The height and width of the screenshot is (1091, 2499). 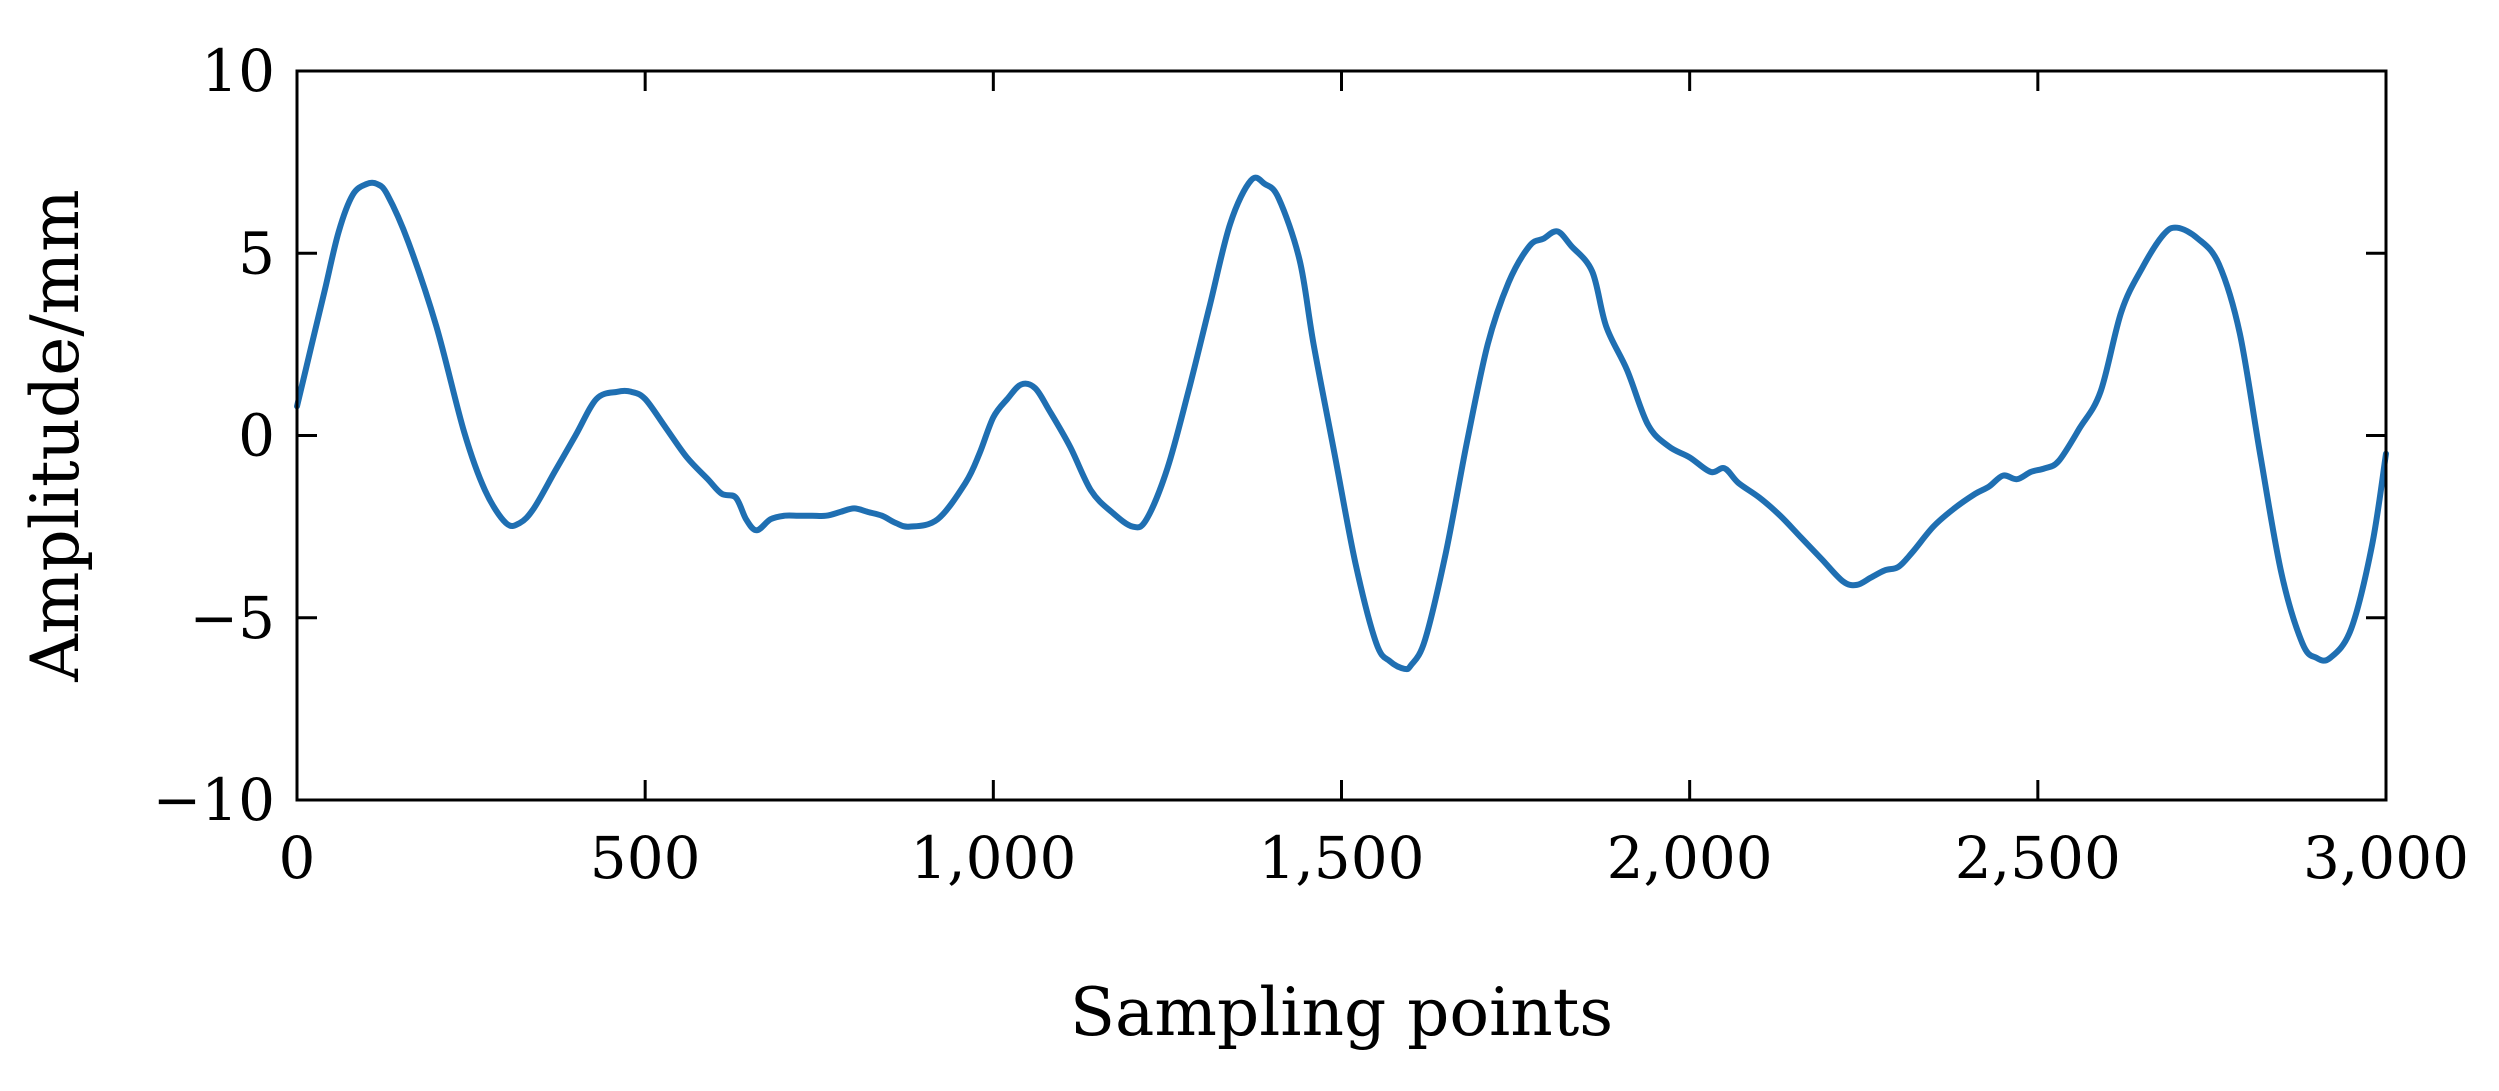 What do you see at coordinates (238, 71) in the screenshot?
I see `y-tick-label: 10` at bounding box center [238, 71].